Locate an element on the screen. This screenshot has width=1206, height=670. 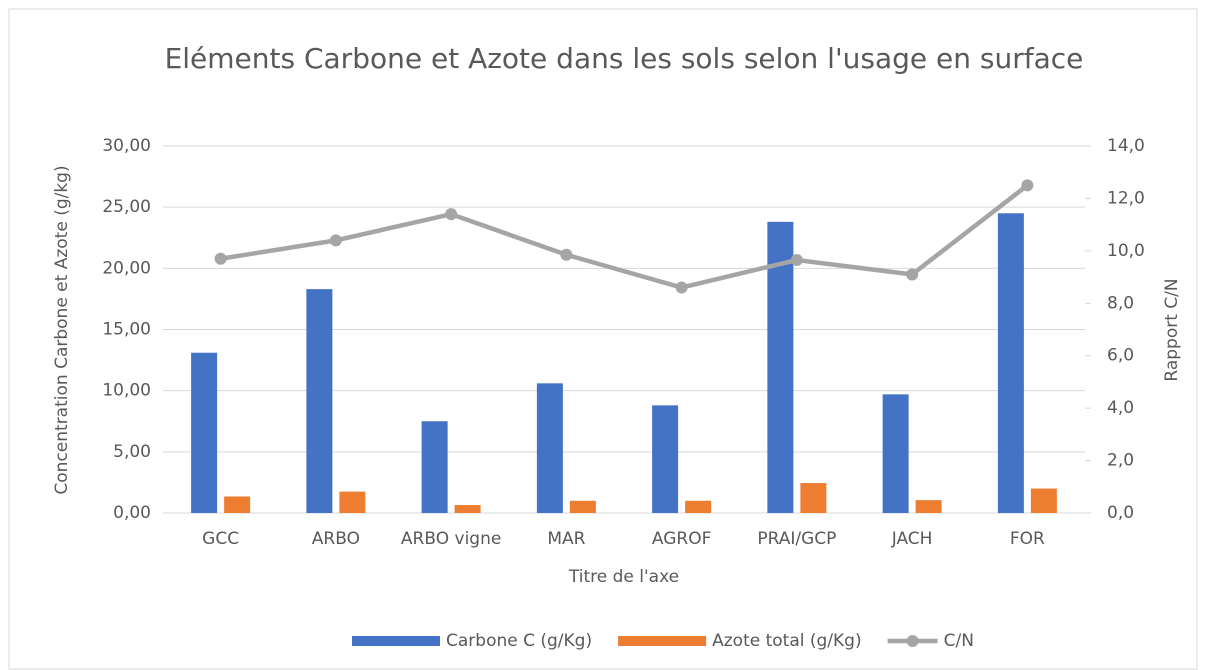
y-tick-label: 25,00 is located at coordinates (126, 207).